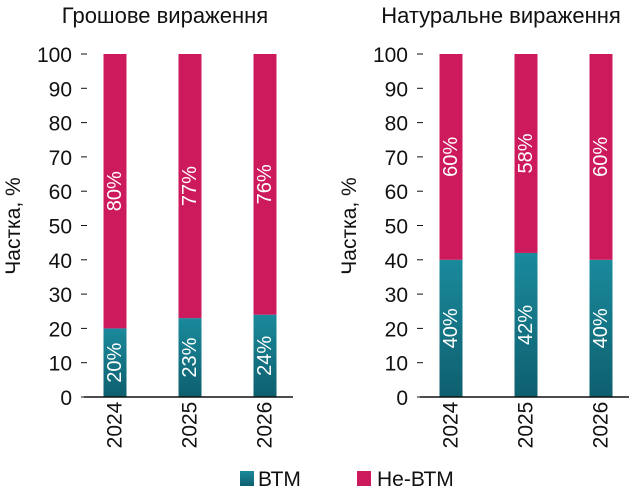 The width and height of the screenshot is (640, 502). I want to click on panel-title: Натуральне вираження, so click(501, 15).